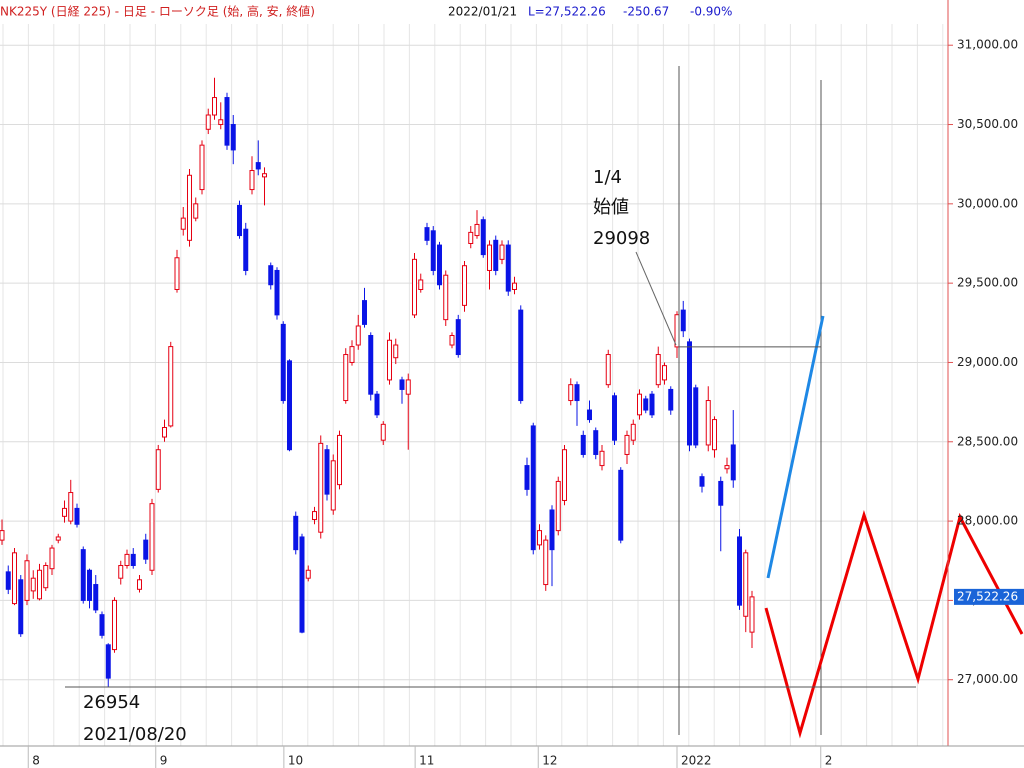 The width and height of the screenshot is (1024, 768). Describe the element at coordinates (894, 624) in the screenshot. I see `forecast-zigzag` at that location.